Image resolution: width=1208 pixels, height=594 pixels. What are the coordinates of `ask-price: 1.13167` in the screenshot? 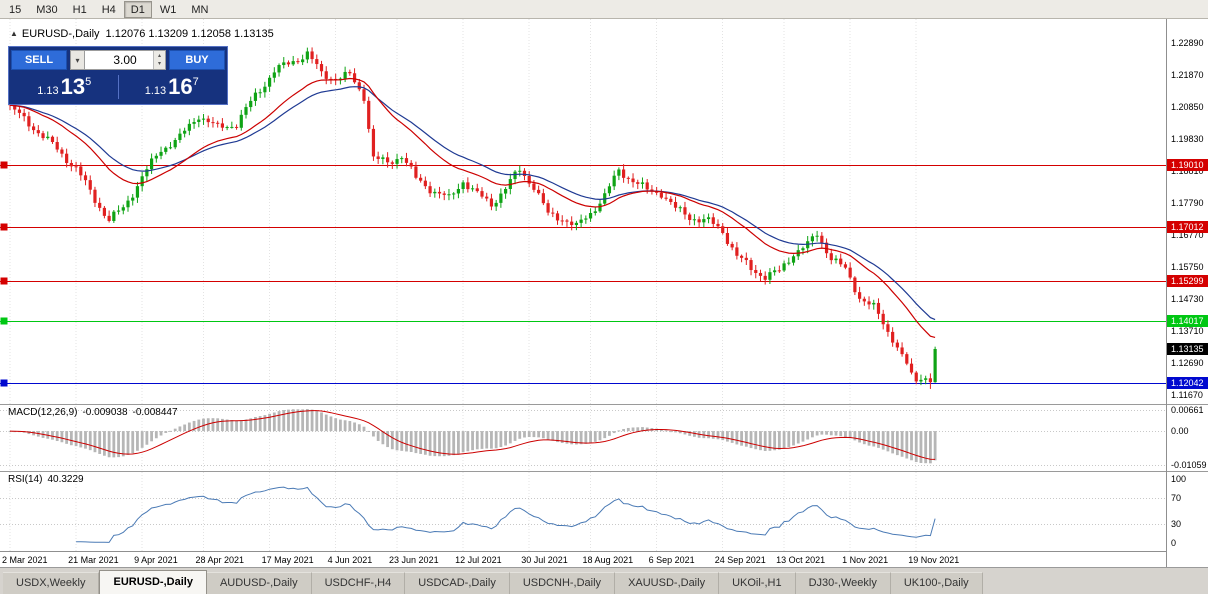 It's located at (172, 87).